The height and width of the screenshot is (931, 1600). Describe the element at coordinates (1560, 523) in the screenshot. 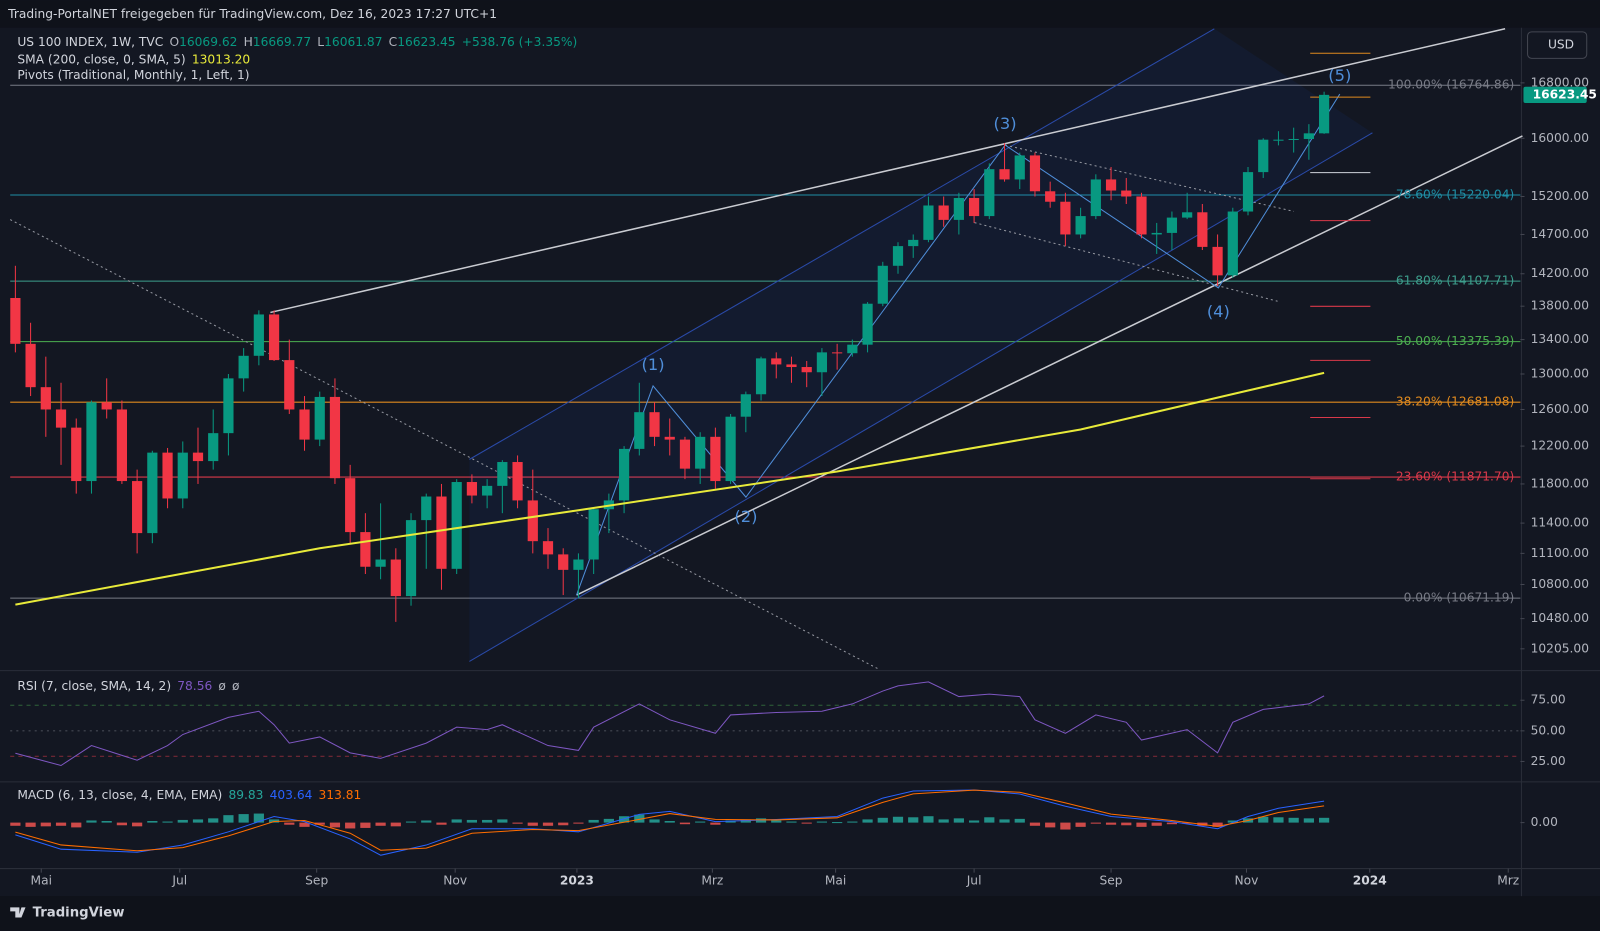

I see `y-tick-label: 11400.00` at that location.